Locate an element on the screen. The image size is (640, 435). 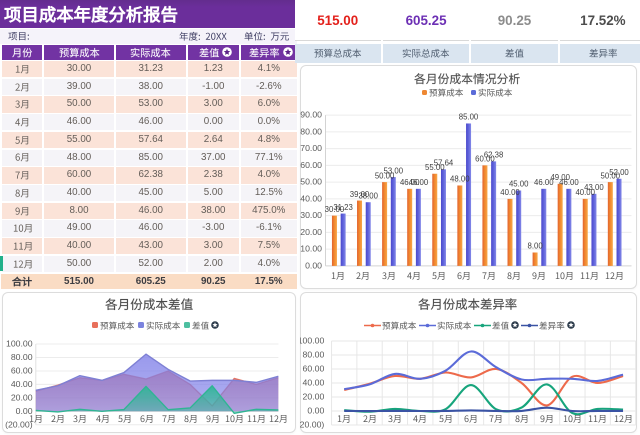
svg-text: 31.23 is located at coordinates (343, 206).